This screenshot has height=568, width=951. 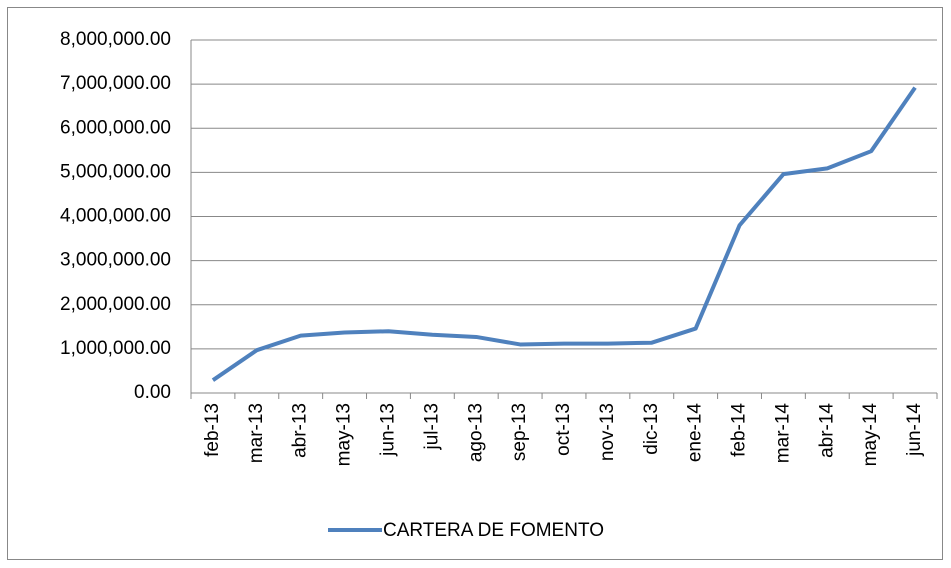 What do you see at coordinates (695, 433) in the screenshot?
I see `x-tick-label: ene-14` at bounding box center [695, 433].